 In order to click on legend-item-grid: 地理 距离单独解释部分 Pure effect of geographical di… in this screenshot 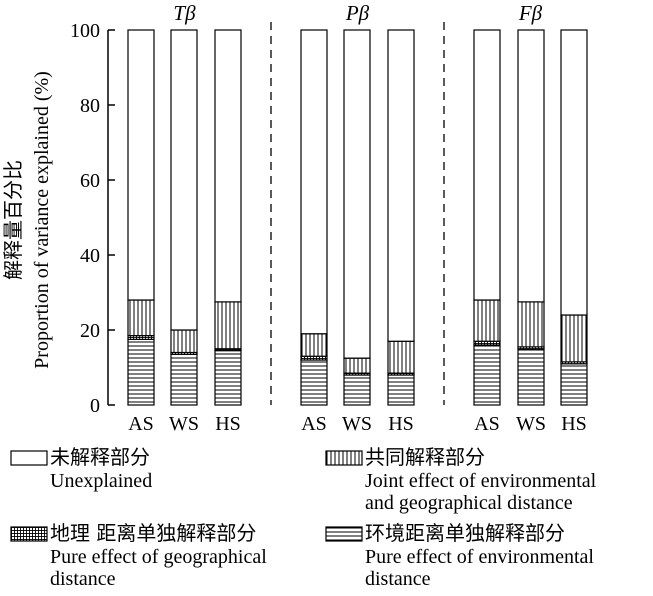, I will do `click(138, 556)`.